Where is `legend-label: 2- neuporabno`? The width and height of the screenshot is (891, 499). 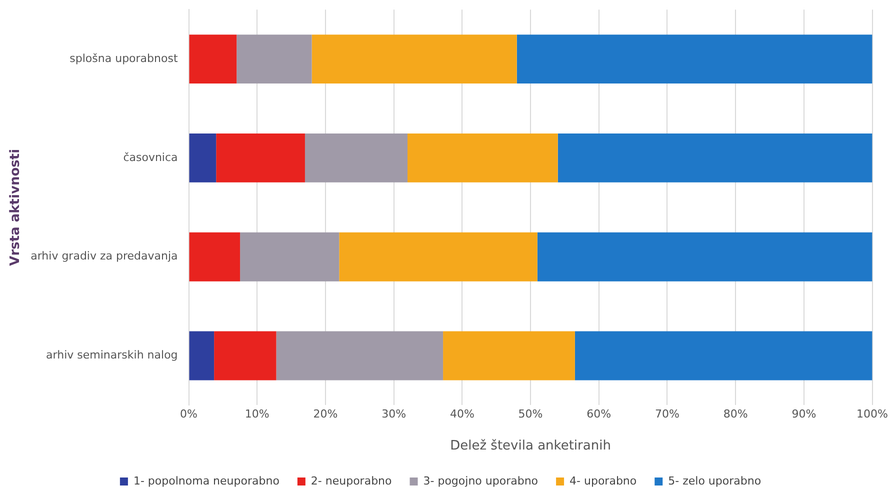 legend-label: 2- neuporabno is located at coordinates (351, 481).